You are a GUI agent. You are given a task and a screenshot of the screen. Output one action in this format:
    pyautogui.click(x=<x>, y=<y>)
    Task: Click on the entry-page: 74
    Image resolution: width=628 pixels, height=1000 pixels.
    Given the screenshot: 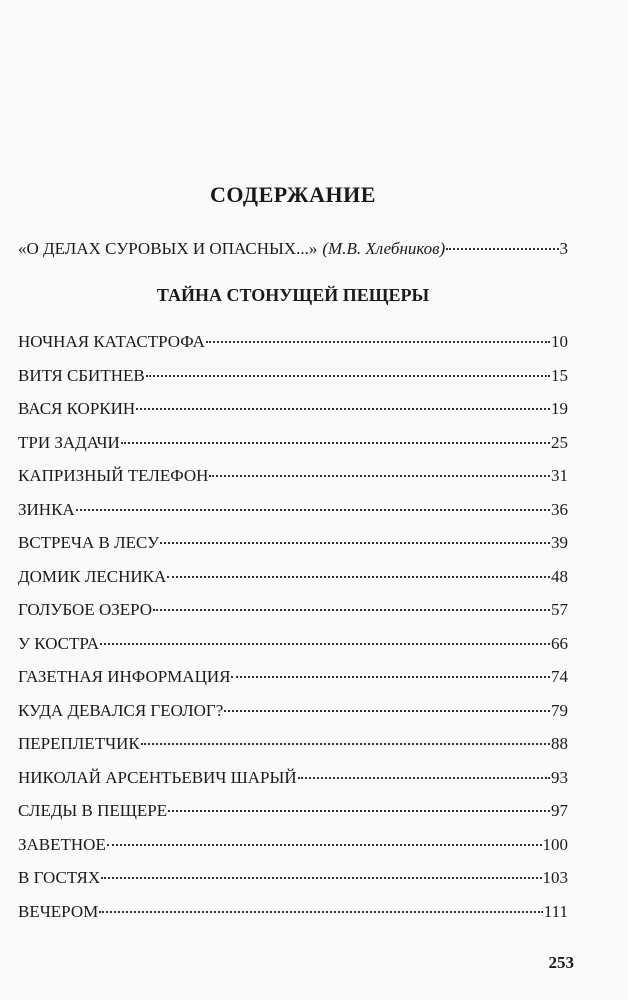 What is the action you would take?
    pyautogui.click(x=559, y=676)
    